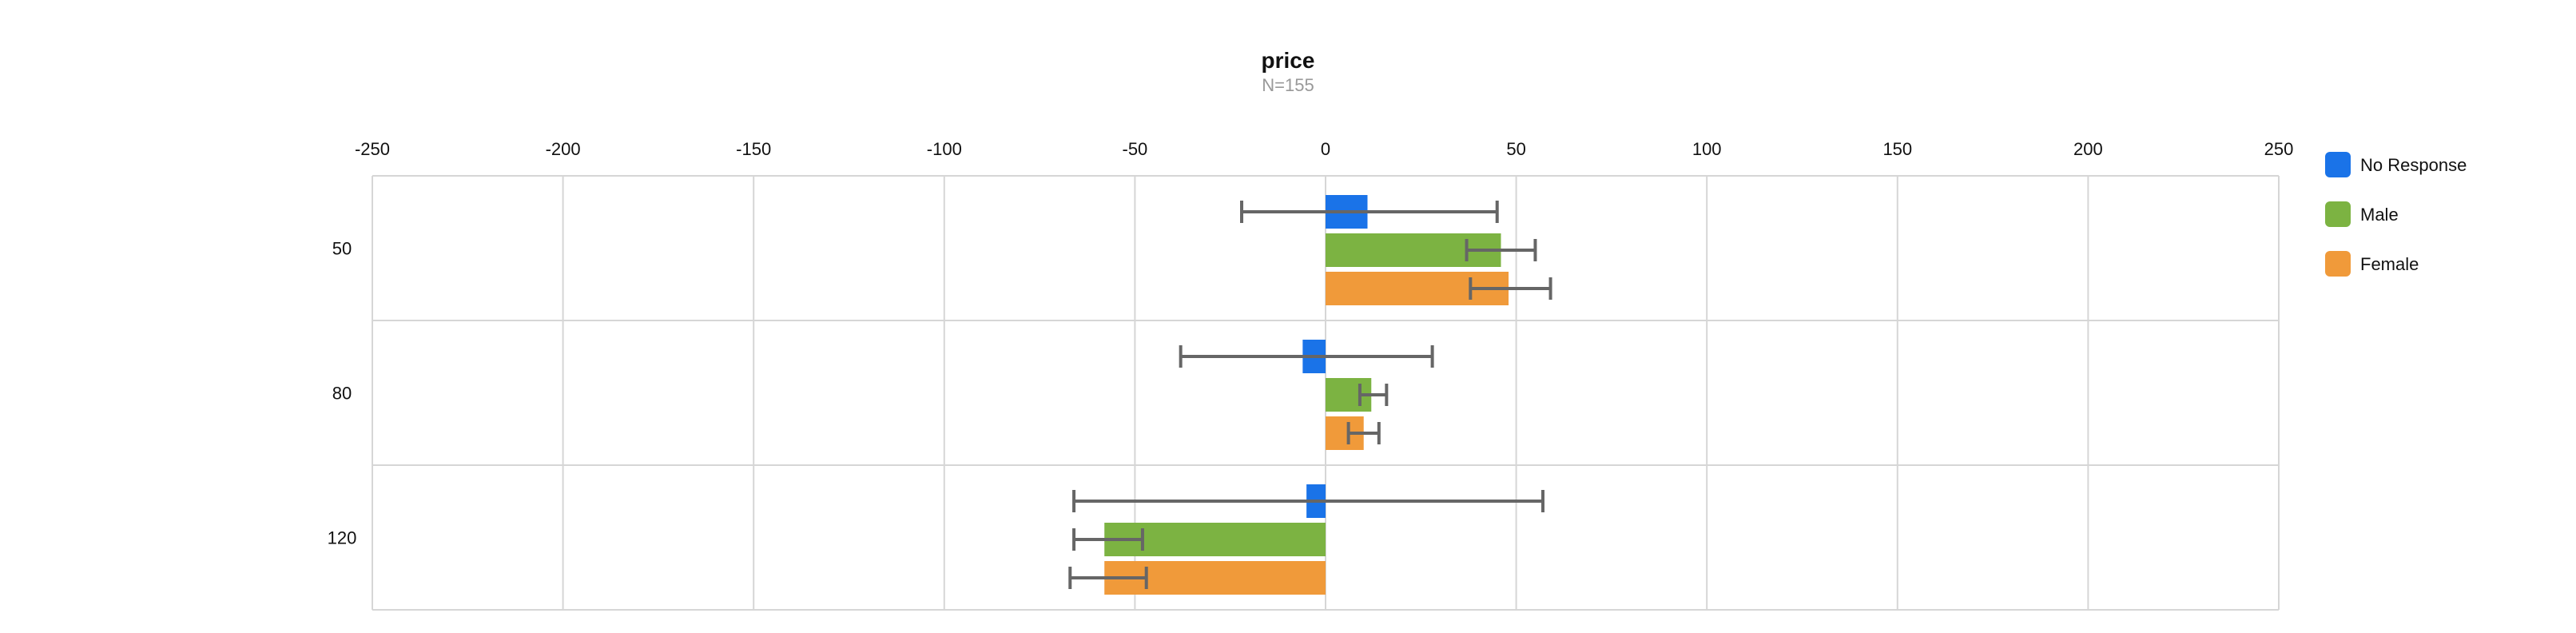 Image resolution: width=2576 pixels, height=633 pixels. Describe the element at coordinates (1897, 149) in the screenshot. I see `x-tick-label: 150` at that location.